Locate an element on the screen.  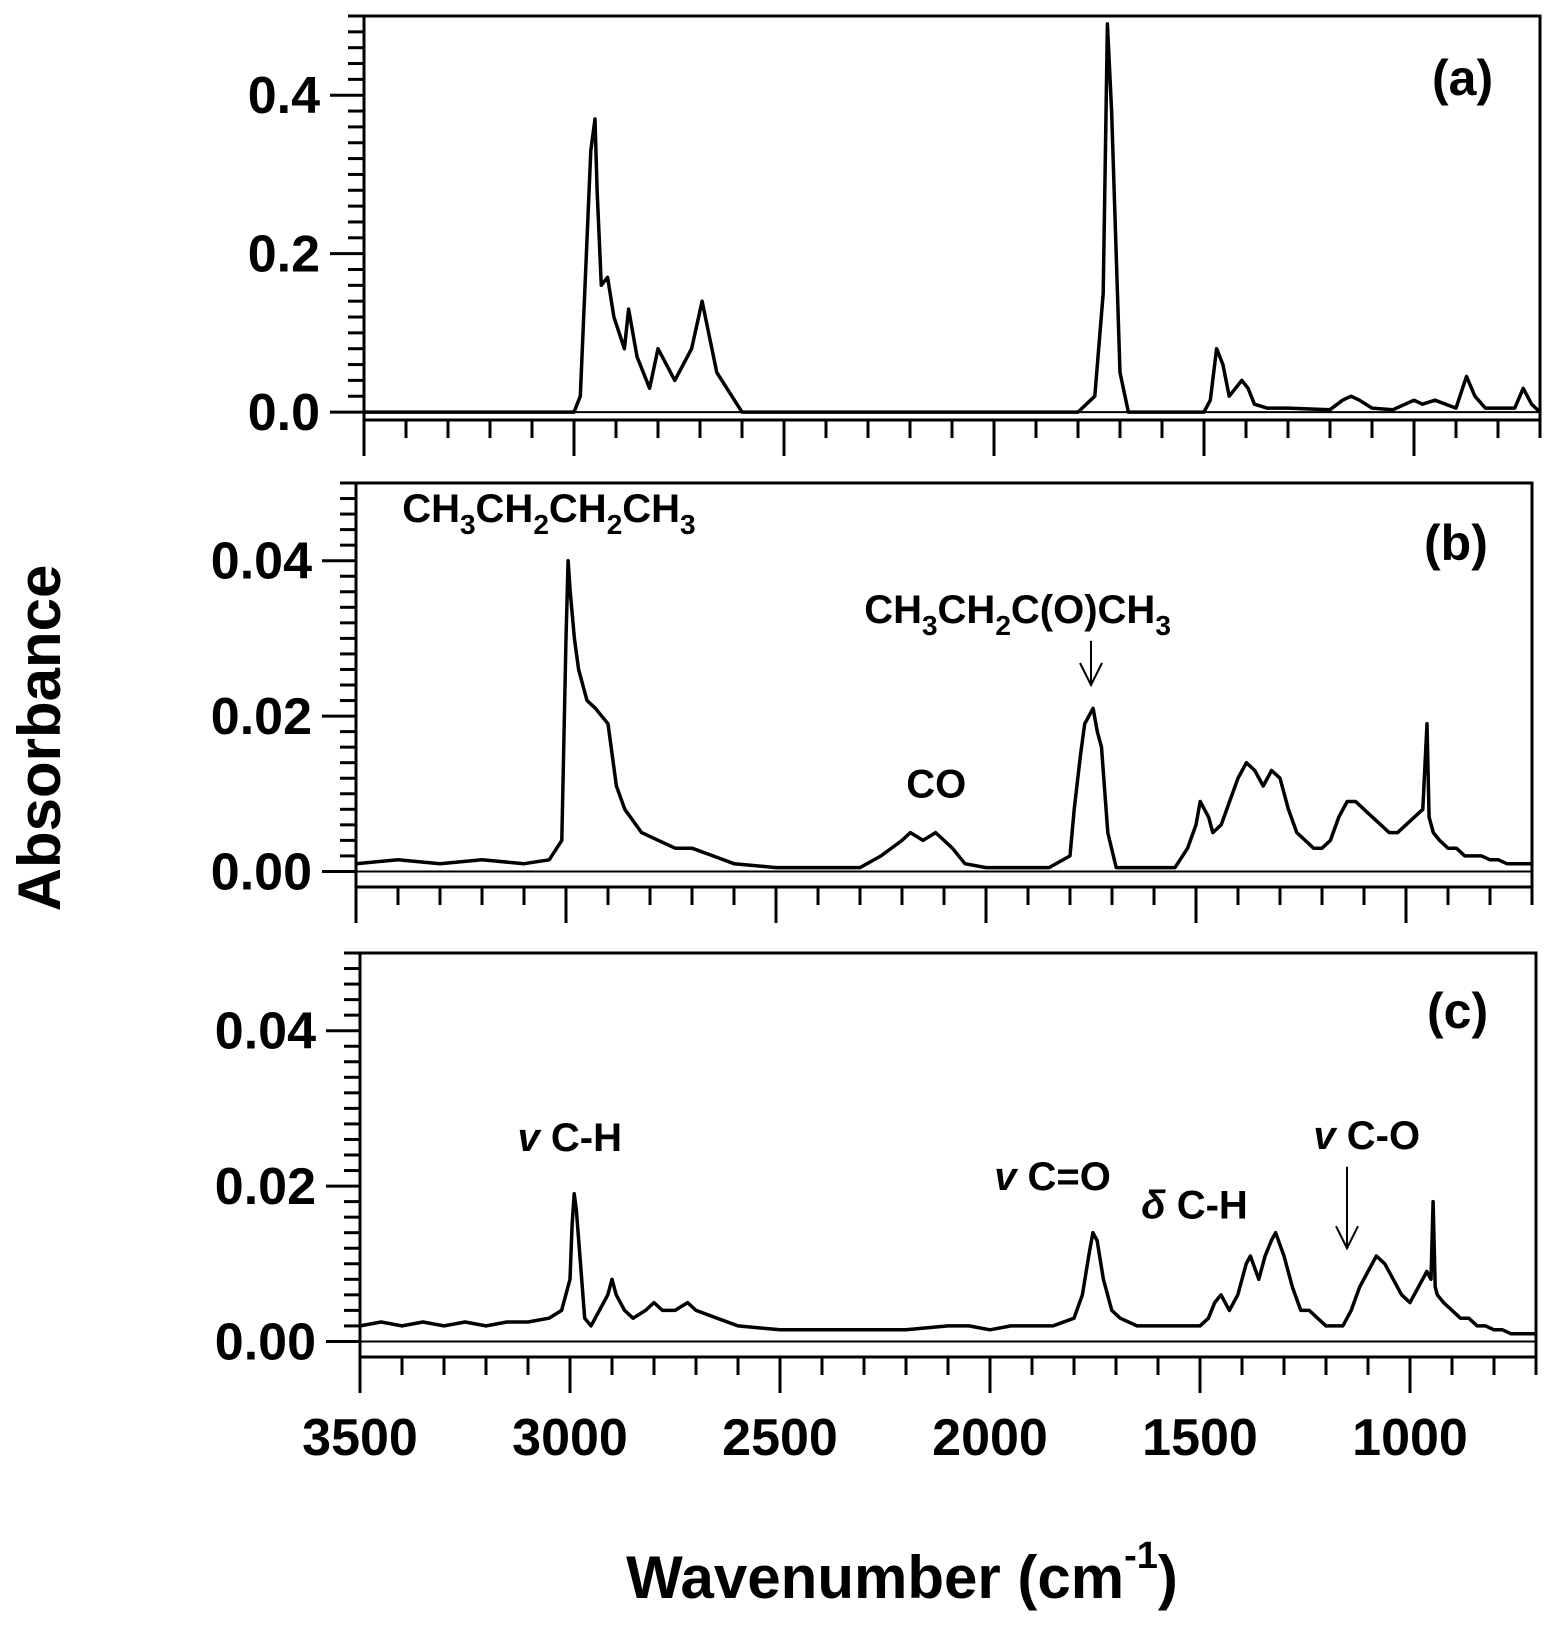
annotation-text: CO is located at coordinates (936, 785).